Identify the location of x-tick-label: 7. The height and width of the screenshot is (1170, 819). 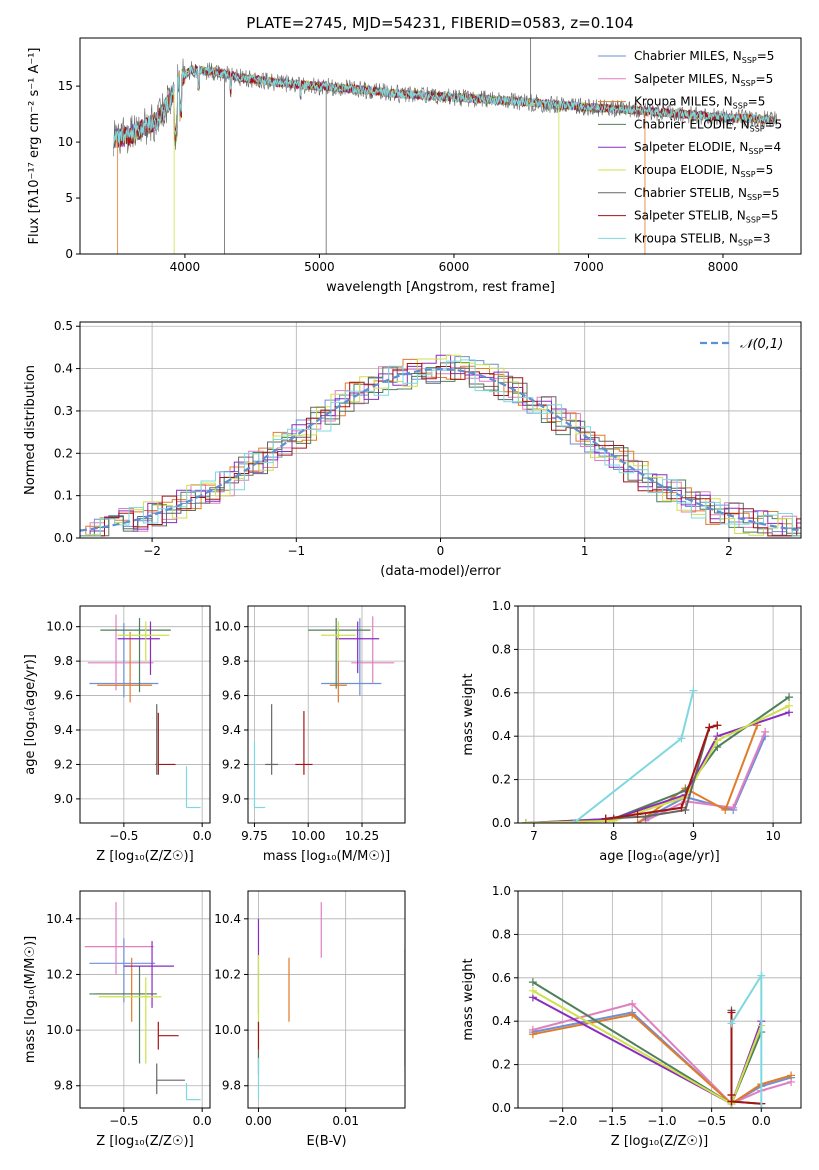
(534, 836).